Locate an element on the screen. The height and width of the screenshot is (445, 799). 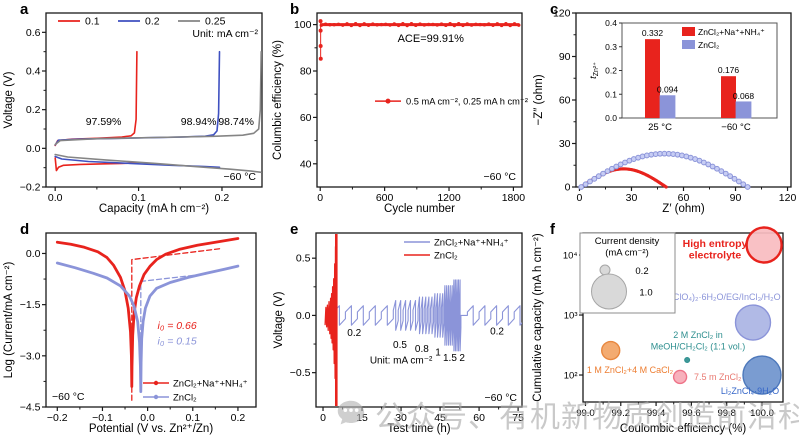
y-axis-label: −Z″ (ohm) is located at coordinates (539, 99).